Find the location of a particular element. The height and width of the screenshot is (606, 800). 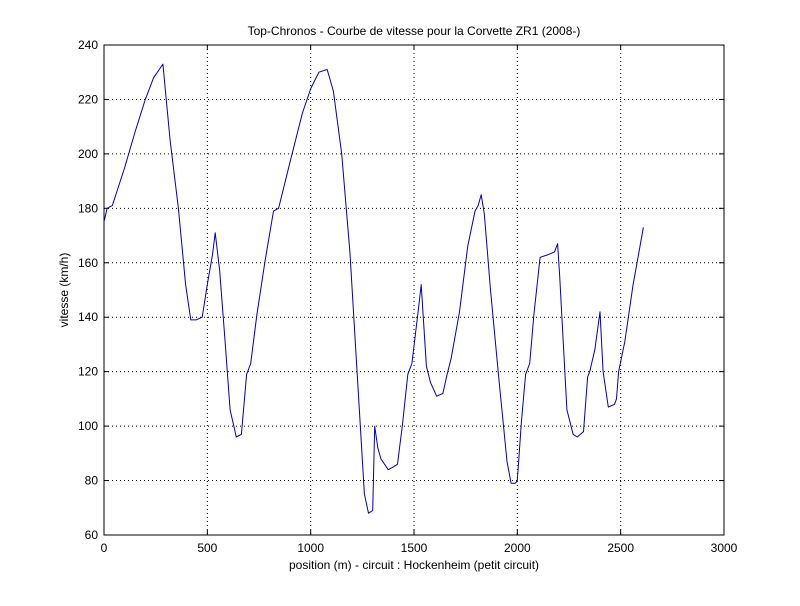

y-tick-label: 120 is located at coordinates (88, 372).